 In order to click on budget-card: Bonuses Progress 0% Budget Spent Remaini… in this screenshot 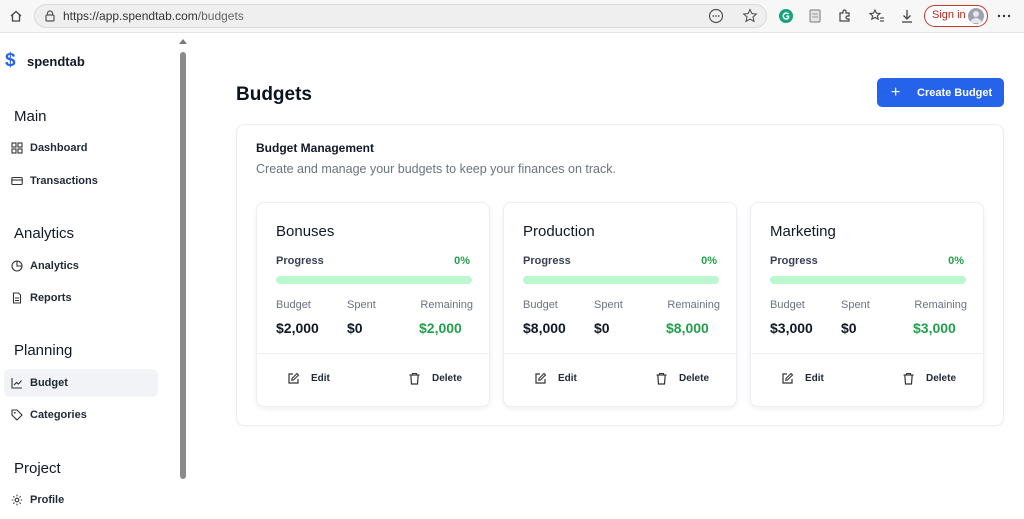, I will do `click(373, 304)`.